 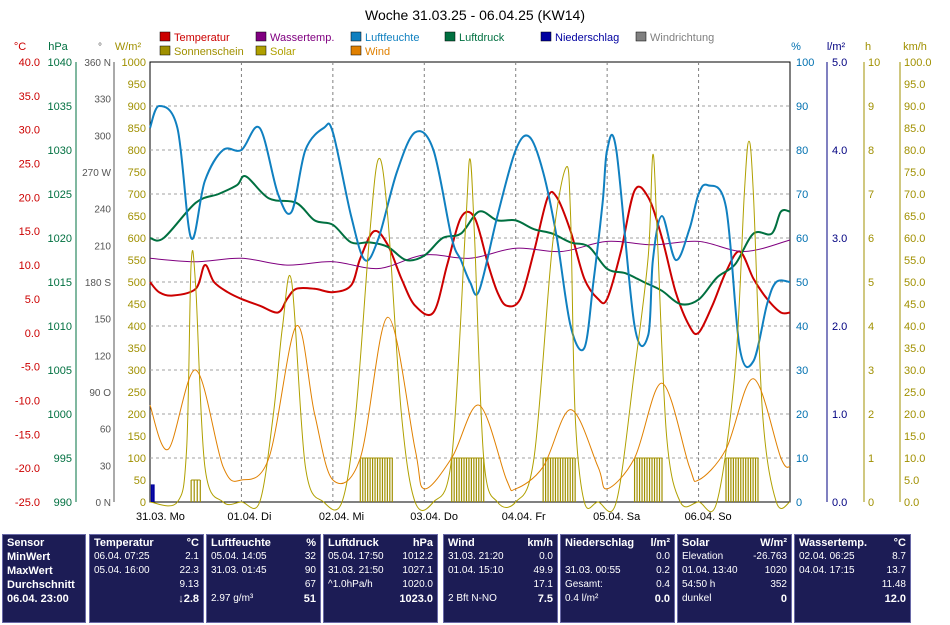 I want to click on axis-tick-humidity: 30, so click(x=802, y=371).